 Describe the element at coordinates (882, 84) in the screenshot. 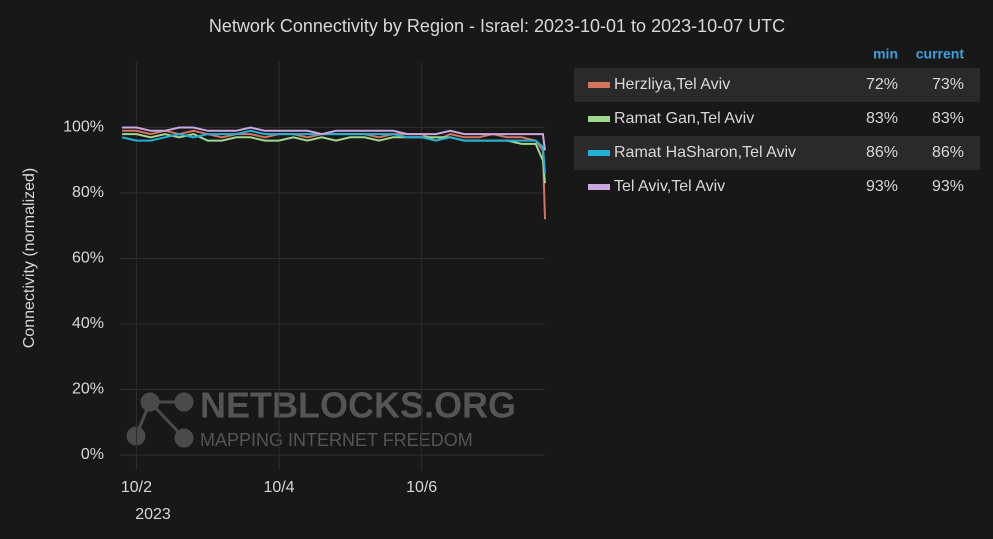

I see `legend-min: 72%` at that location.